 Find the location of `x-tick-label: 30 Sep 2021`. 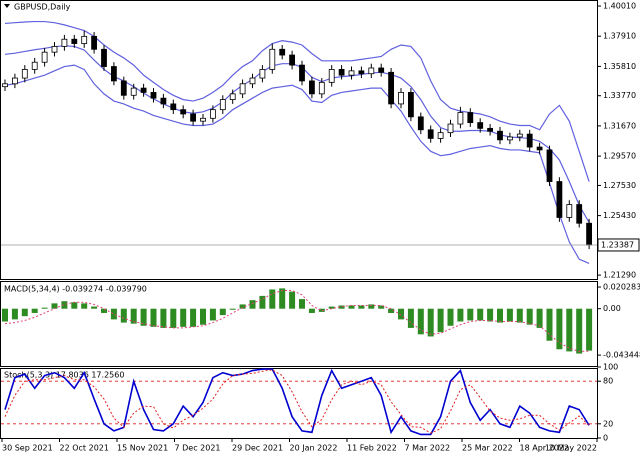

x-tick-label: 30 Sep 2021 is located at coordinates (27, 448).